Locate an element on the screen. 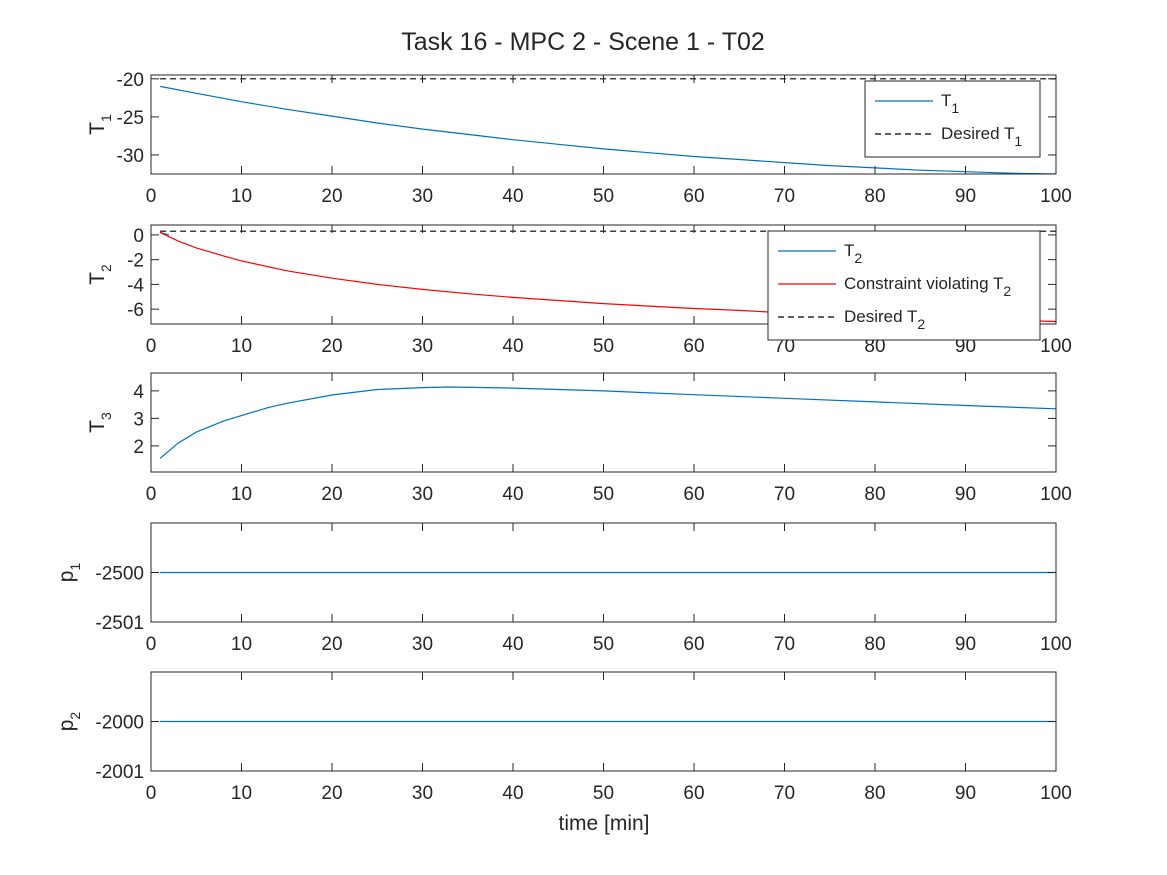  legend: T2 Constraint violating T2 Desired T2 is located at coordinates (904, 285).